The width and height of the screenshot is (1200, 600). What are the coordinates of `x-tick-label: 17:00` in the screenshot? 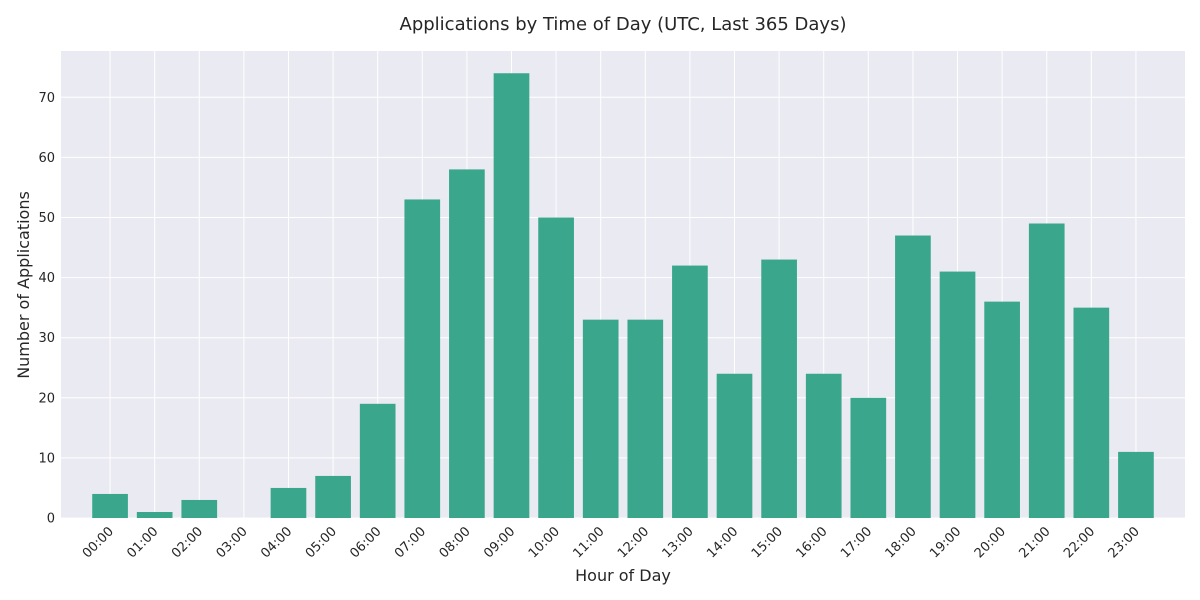 It's located at (856, 542).